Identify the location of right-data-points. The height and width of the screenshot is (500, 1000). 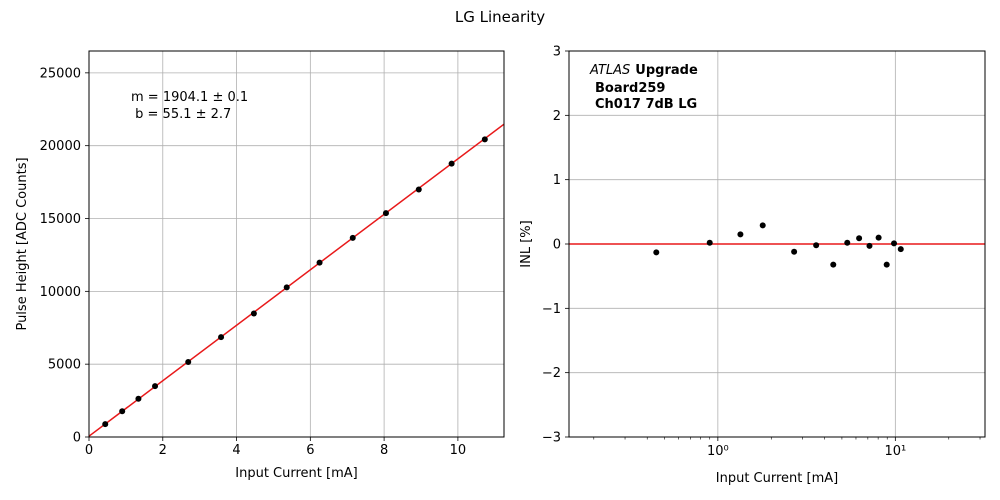
(778, 245).